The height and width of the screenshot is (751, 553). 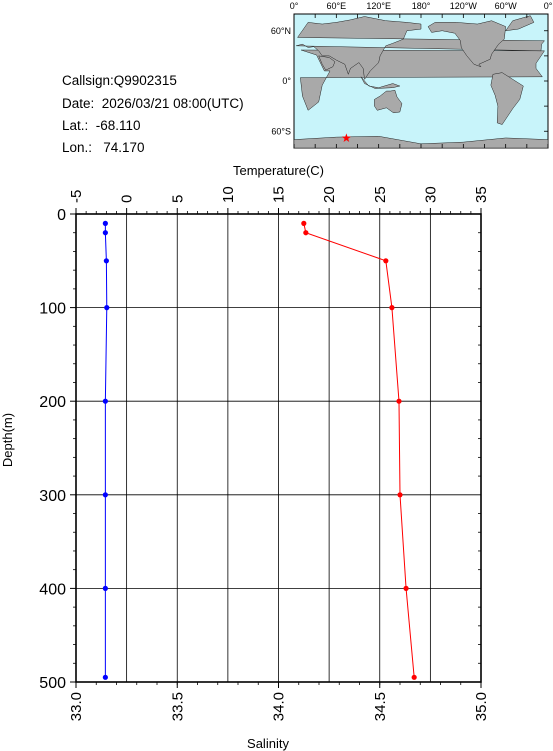 I want to click on series-line-top, so click(x=359, y=450).